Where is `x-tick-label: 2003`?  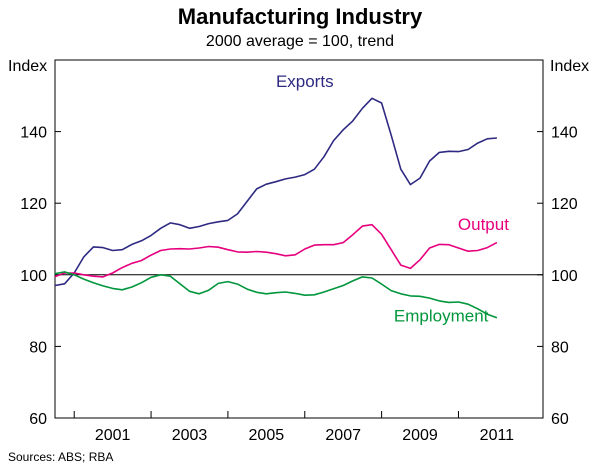 x-tick-label: 2003 is located at coordinates (190, 435).